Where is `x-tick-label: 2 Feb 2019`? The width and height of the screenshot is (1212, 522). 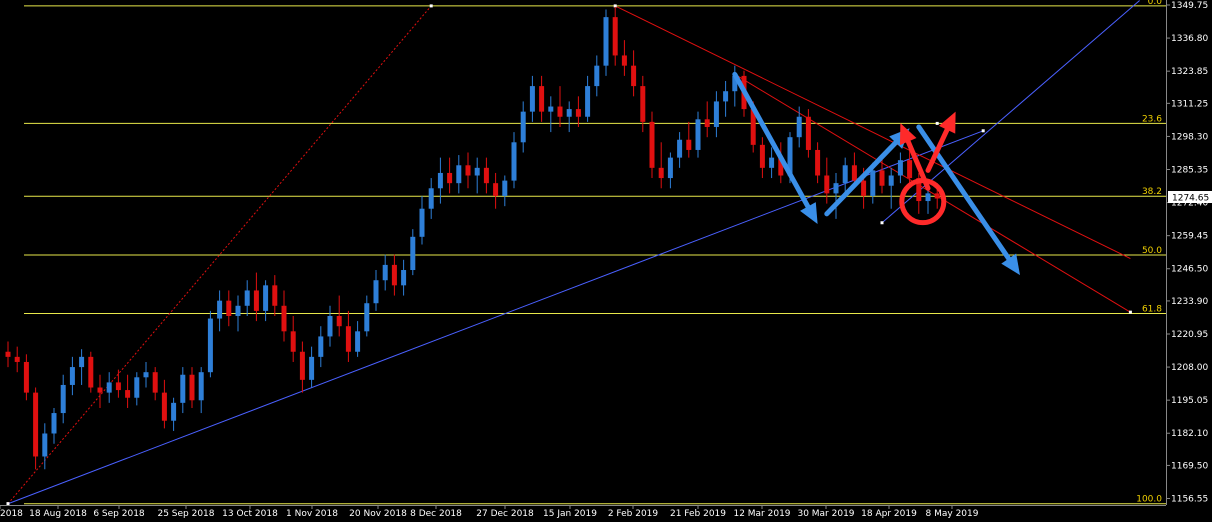 x-tick-label: 2 Feb 2019 is located at coordinates (633, 514).